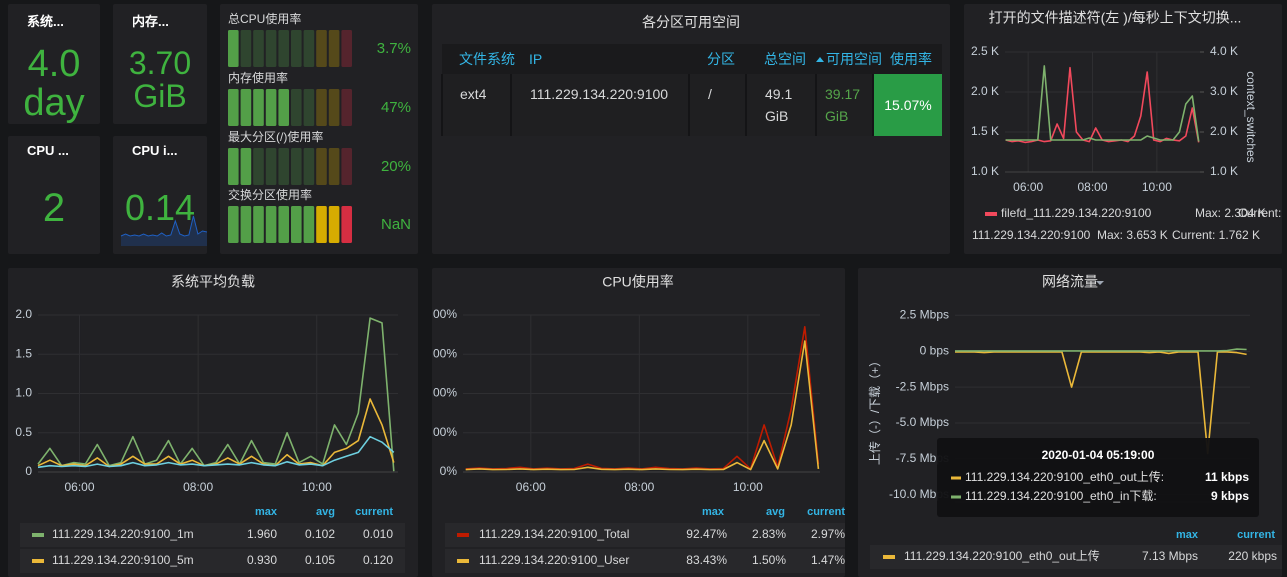 This screenshot has height=577, width=1287. Describe the element at coordinates (691, 22) in the screenshot. I see `panel-title: 各分区可用空间` at that location.